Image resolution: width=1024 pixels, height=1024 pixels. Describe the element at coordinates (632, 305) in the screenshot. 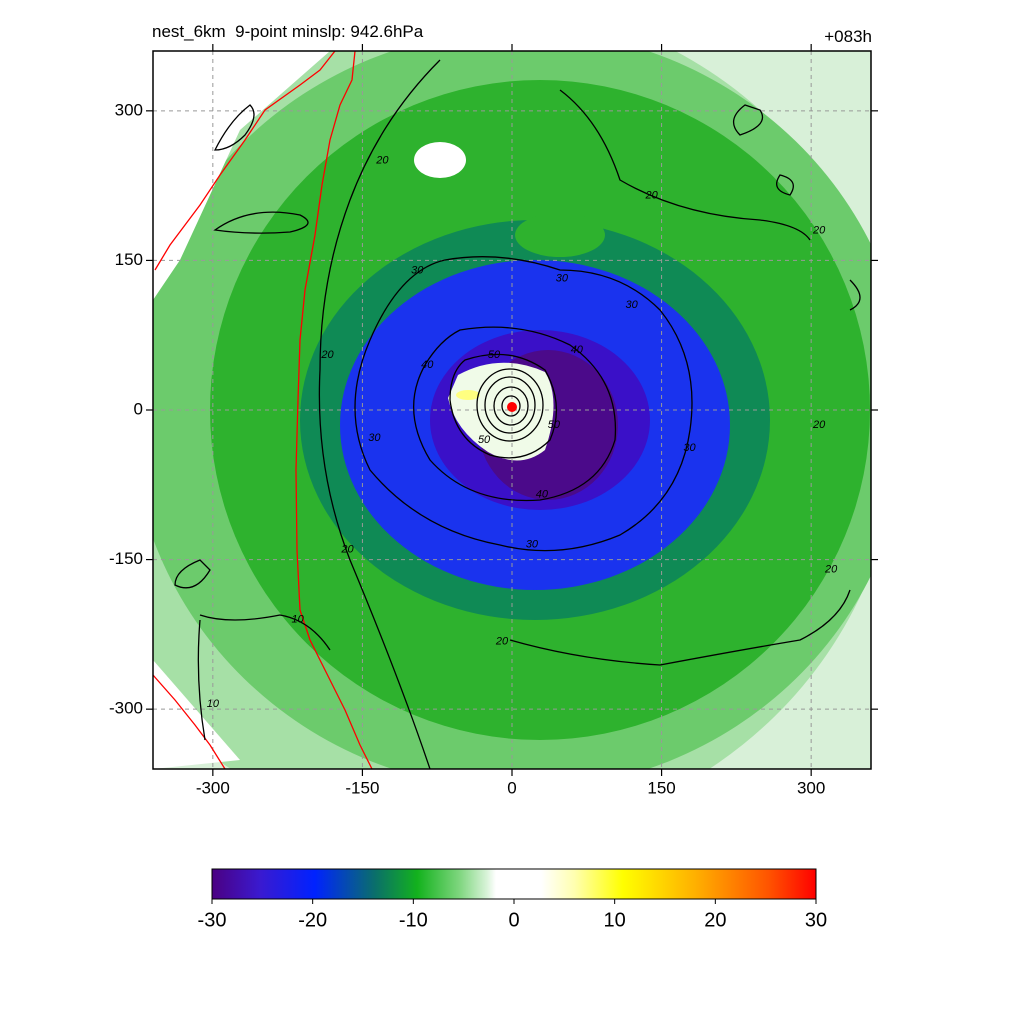

I see `contour-label-3: 30` at that location.